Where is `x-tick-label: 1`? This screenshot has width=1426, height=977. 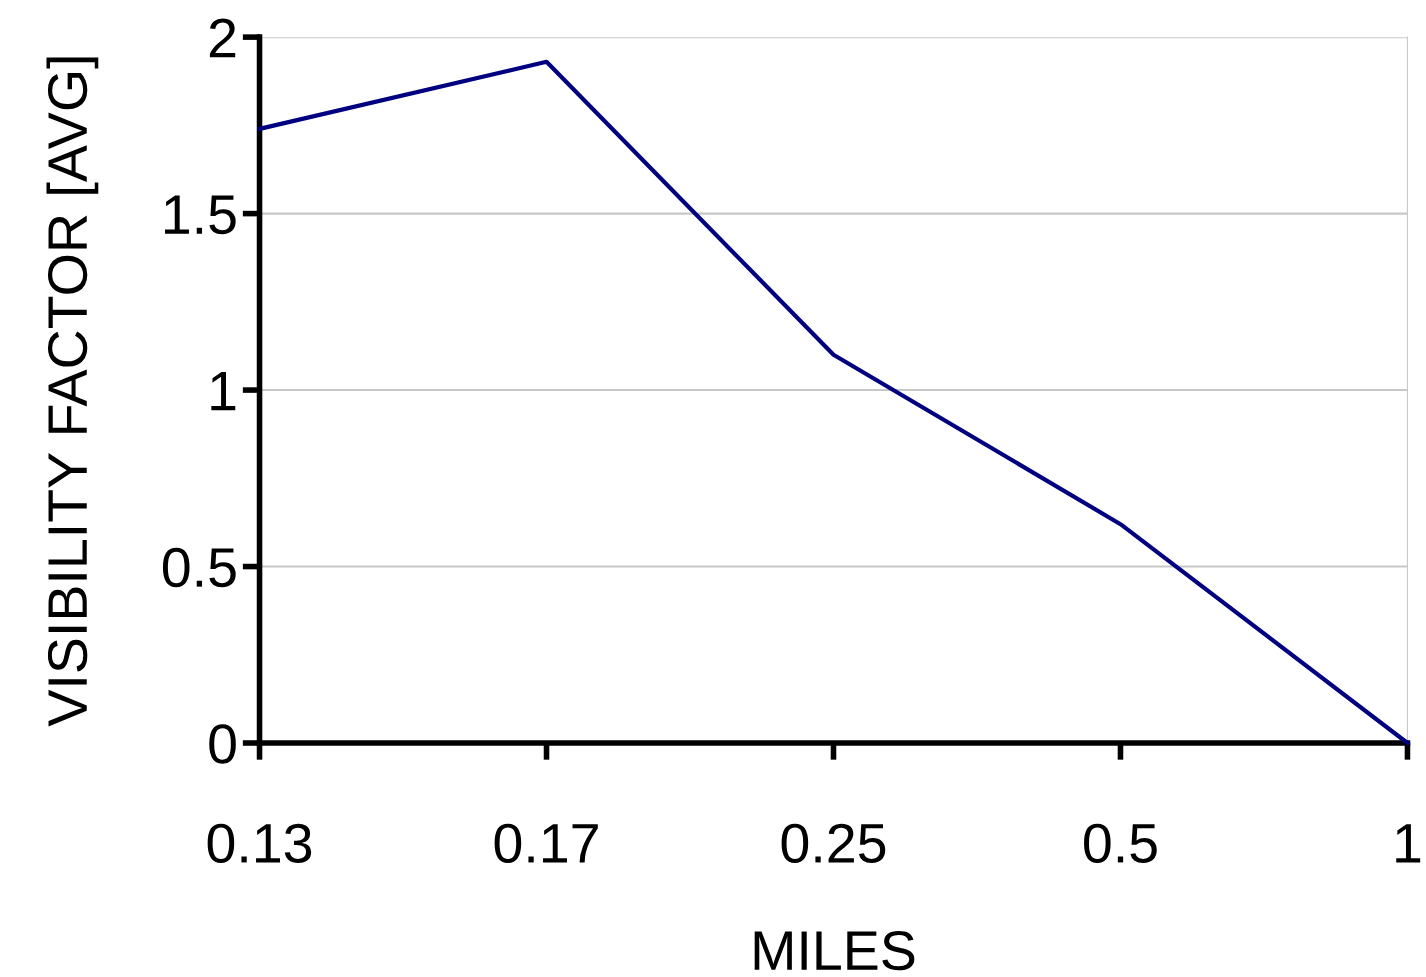
x-tick-label: 1 is located at coordinates (1408, 843).